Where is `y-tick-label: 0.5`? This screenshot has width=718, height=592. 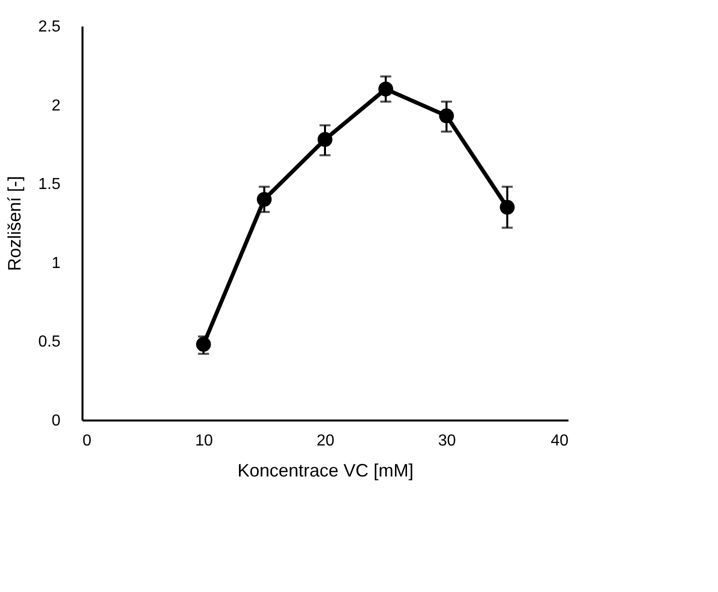
y-tick-label: 0.5 is located at coordinates (49, 342).